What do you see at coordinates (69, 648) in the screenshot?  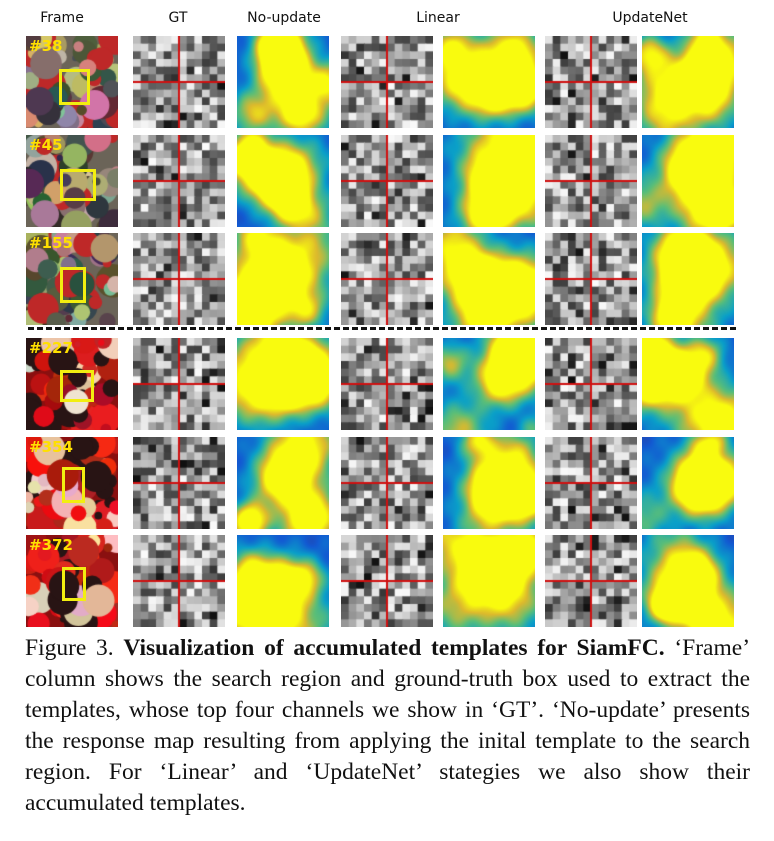 I see `figure-label: Figure 3.` at bounding box center [69, 648].